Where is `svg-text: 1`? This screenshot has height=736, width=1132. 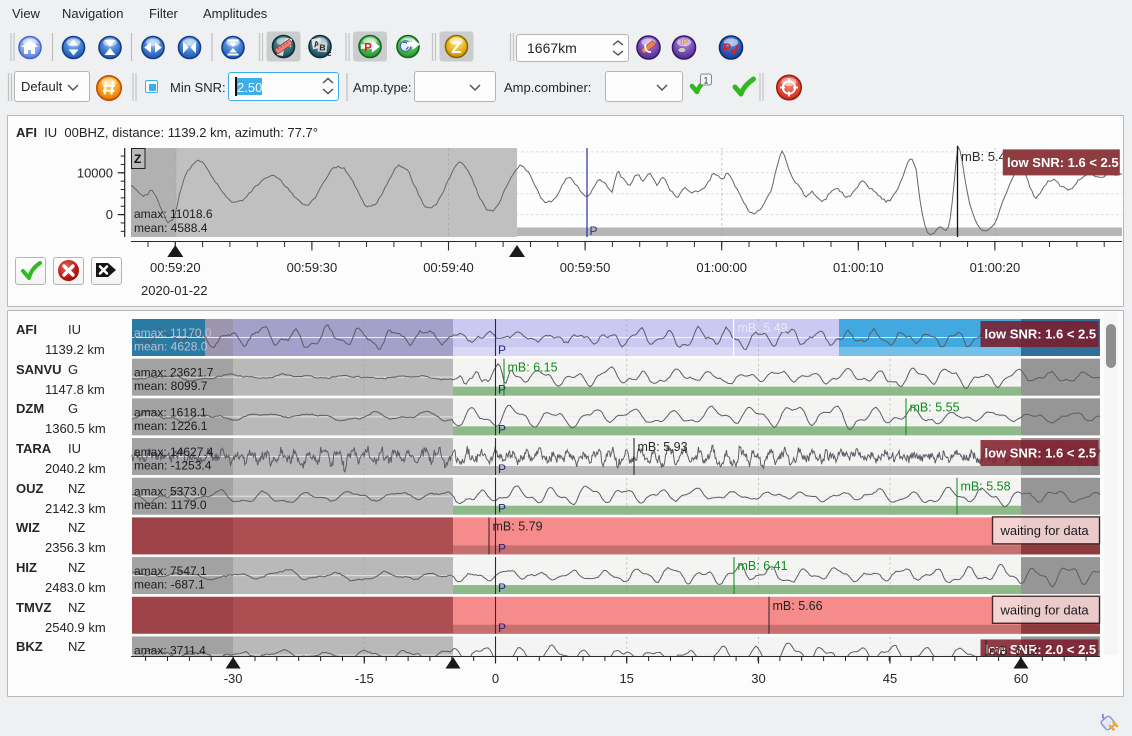
svg-text: 1 is located at coordinates (705, 81).